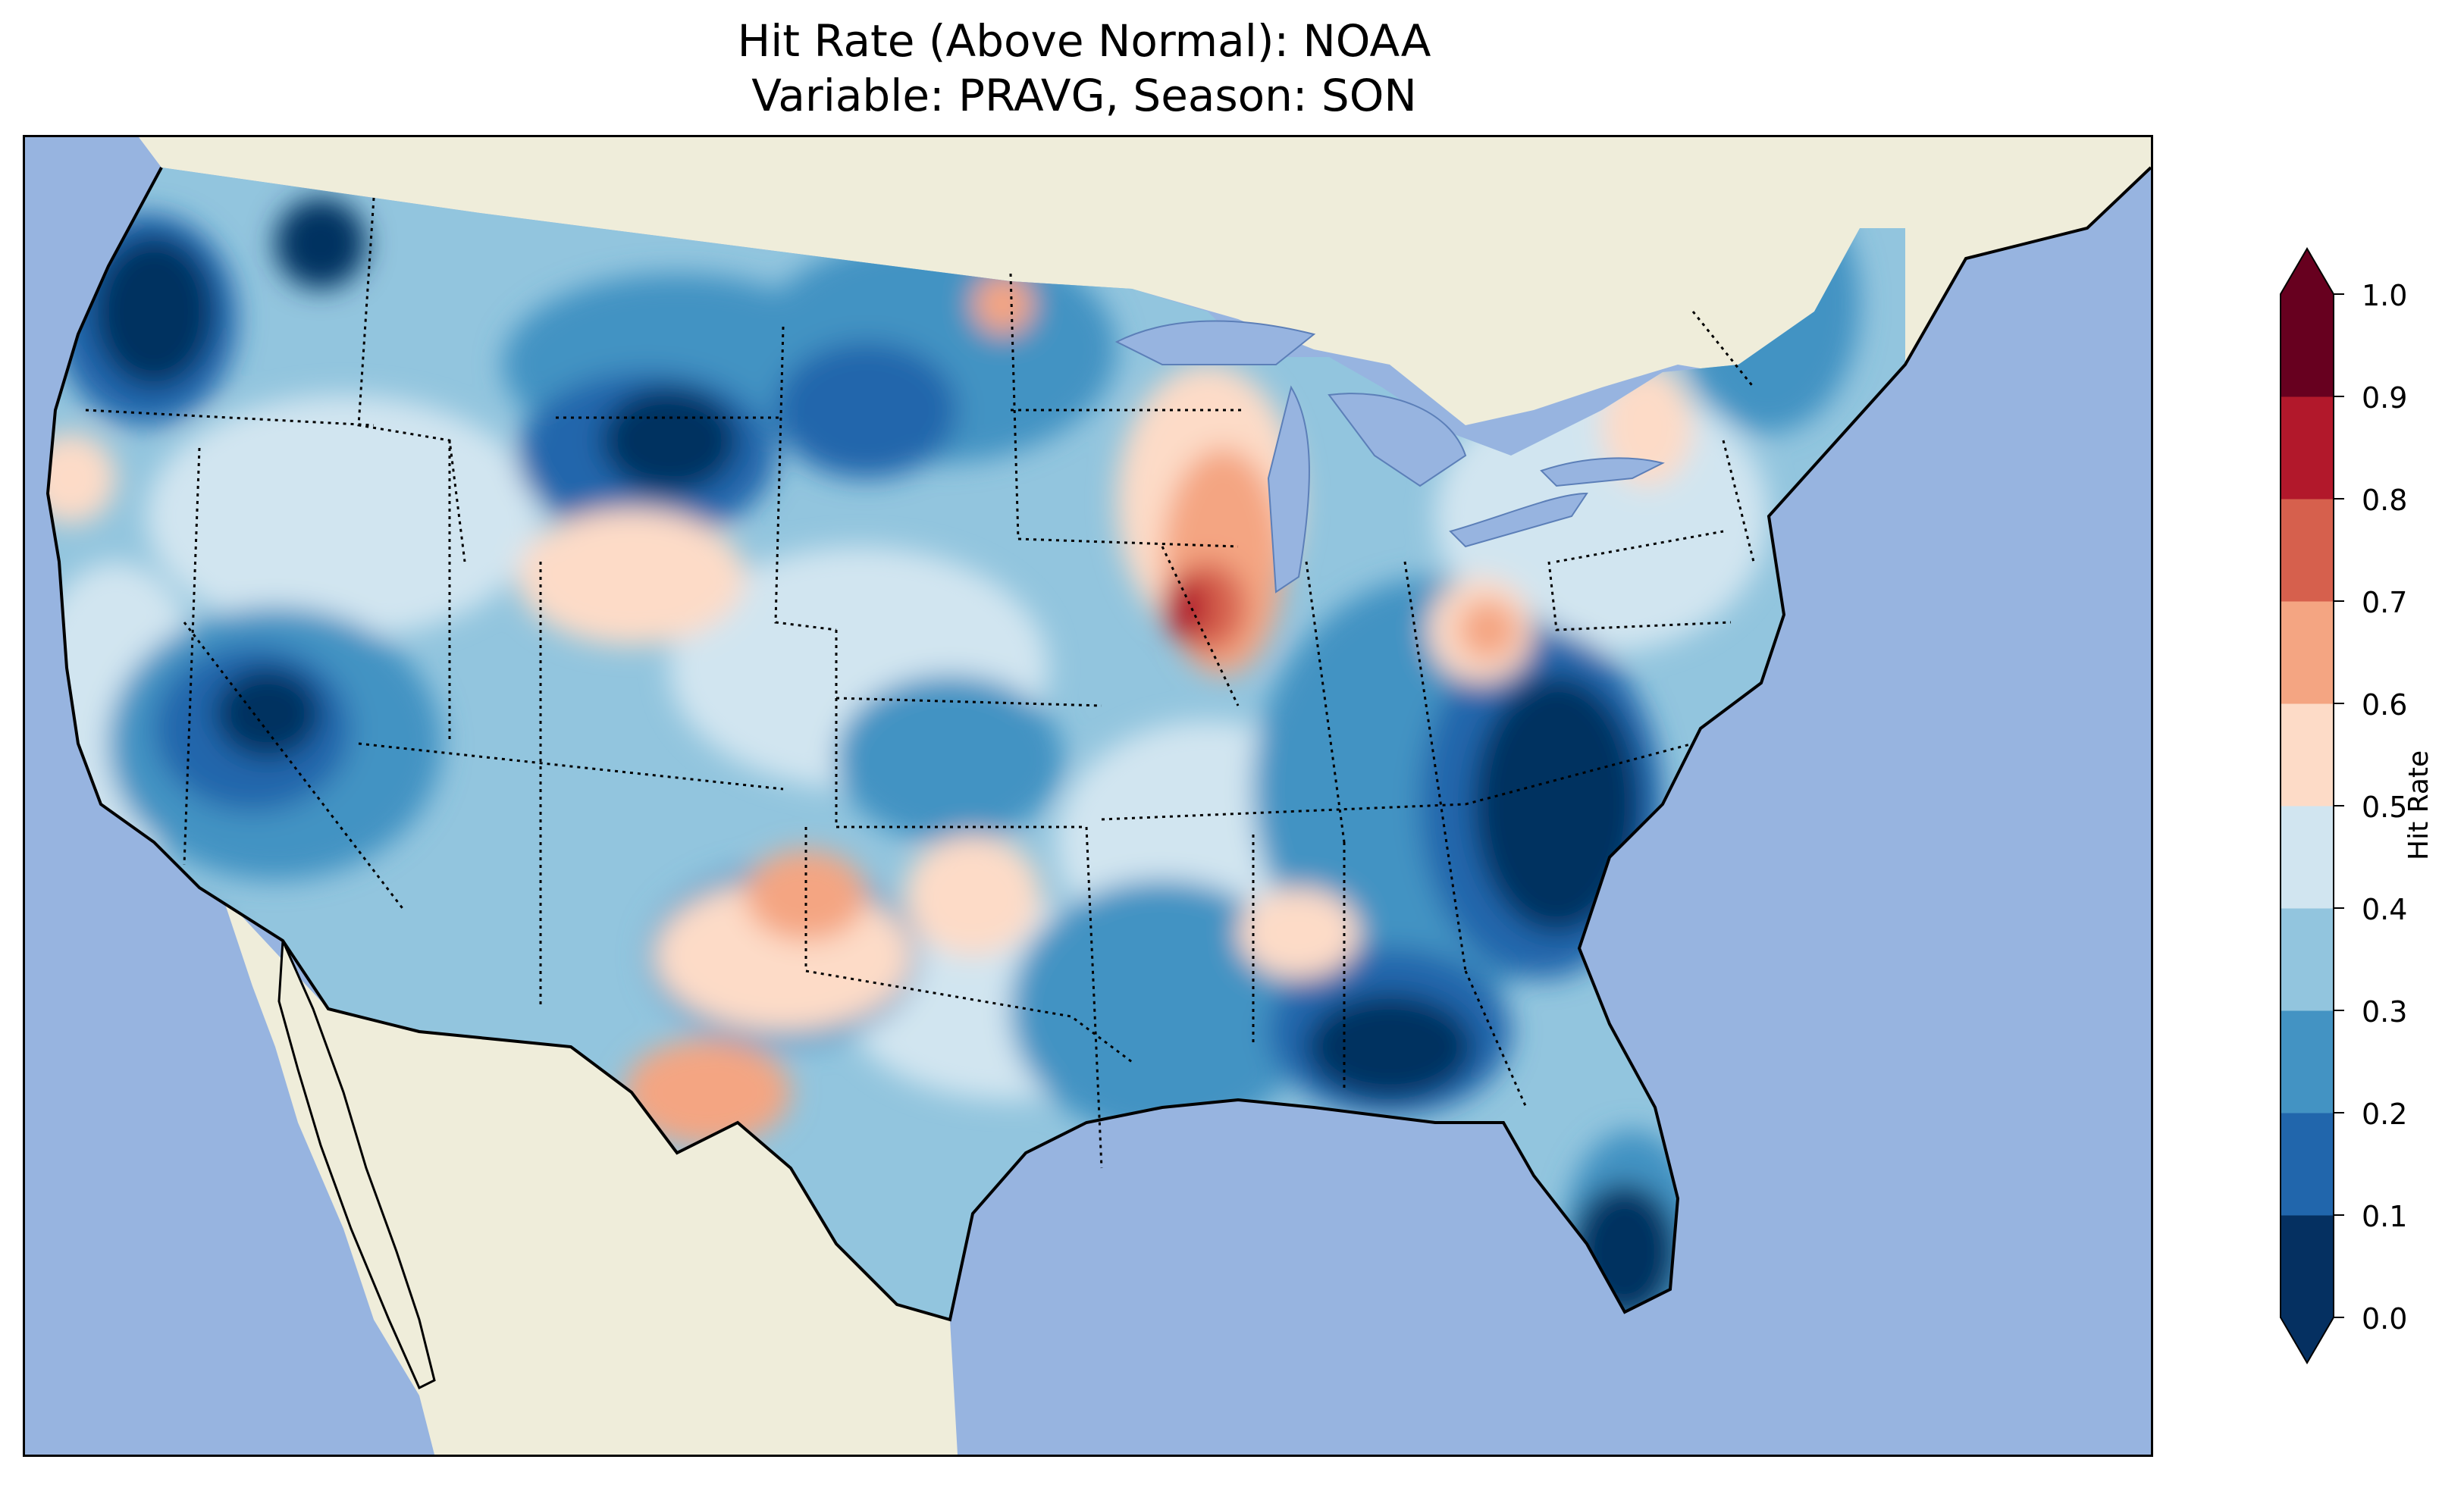 Image resolution: width=2464 pixels, height=1494 pixels. What do you see at coordinates (2418, 805) in the screenshot?
I see `colorbar-label: Hit Rate` at bounding box center [2418, 805].